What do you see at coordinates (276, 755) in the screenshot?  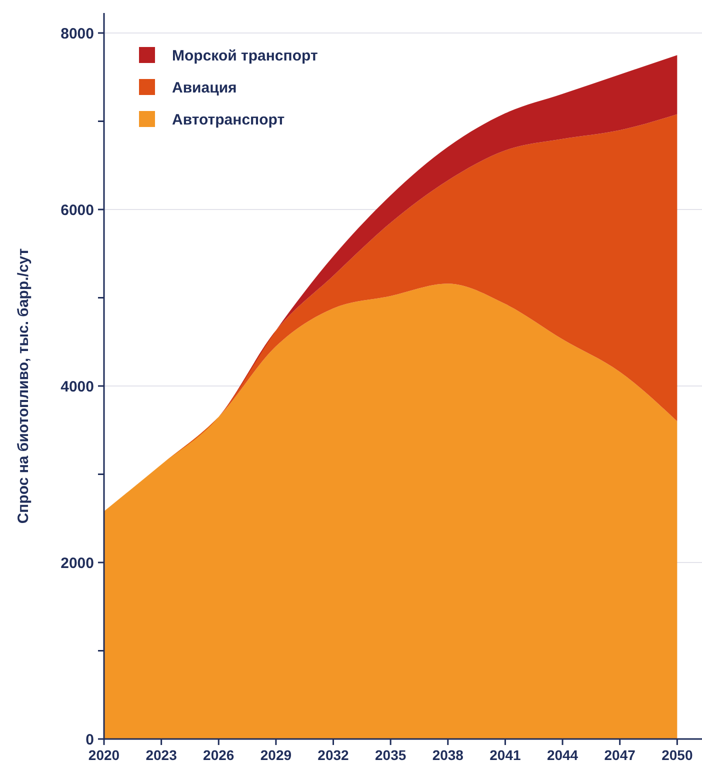 I see `x-tick-label: 2029` at bounding box center [276, 755].